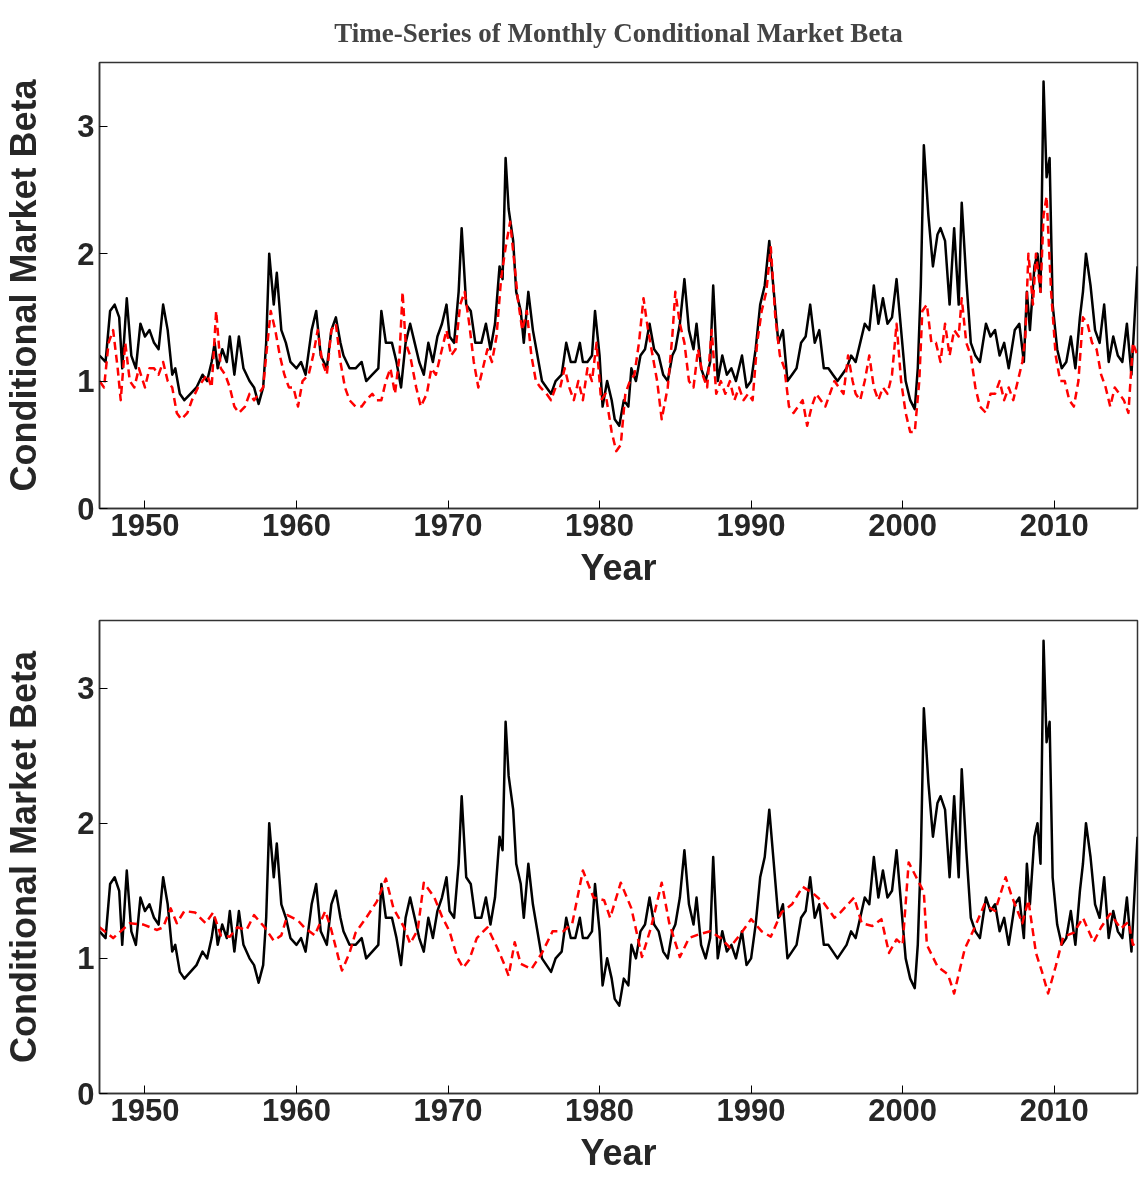 The image size is (1143, 1194). I want to click on line-series, so click(618, 928).